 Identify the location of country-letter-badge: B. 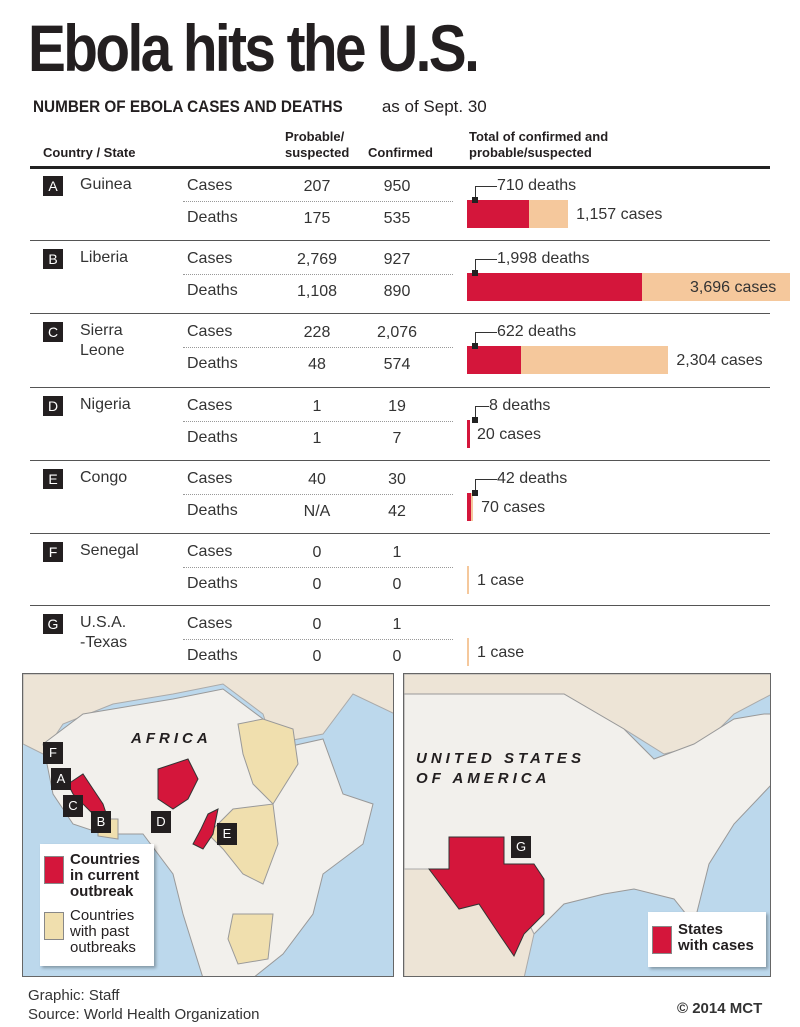
(53, 259).